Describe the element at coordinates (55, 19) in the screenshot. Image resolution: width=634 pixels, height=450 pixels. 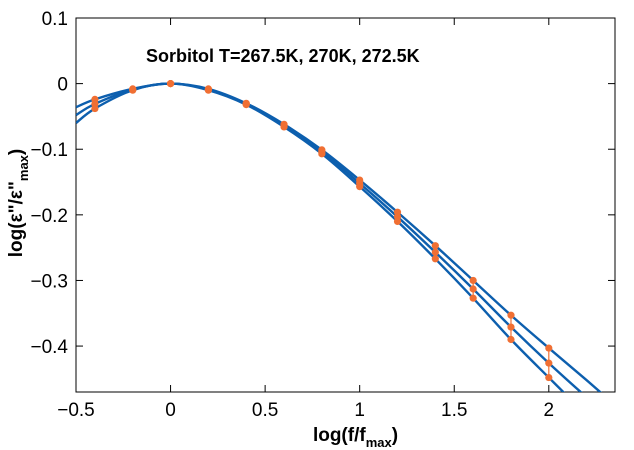
I see `y-tick-label: 0.1` at that location.